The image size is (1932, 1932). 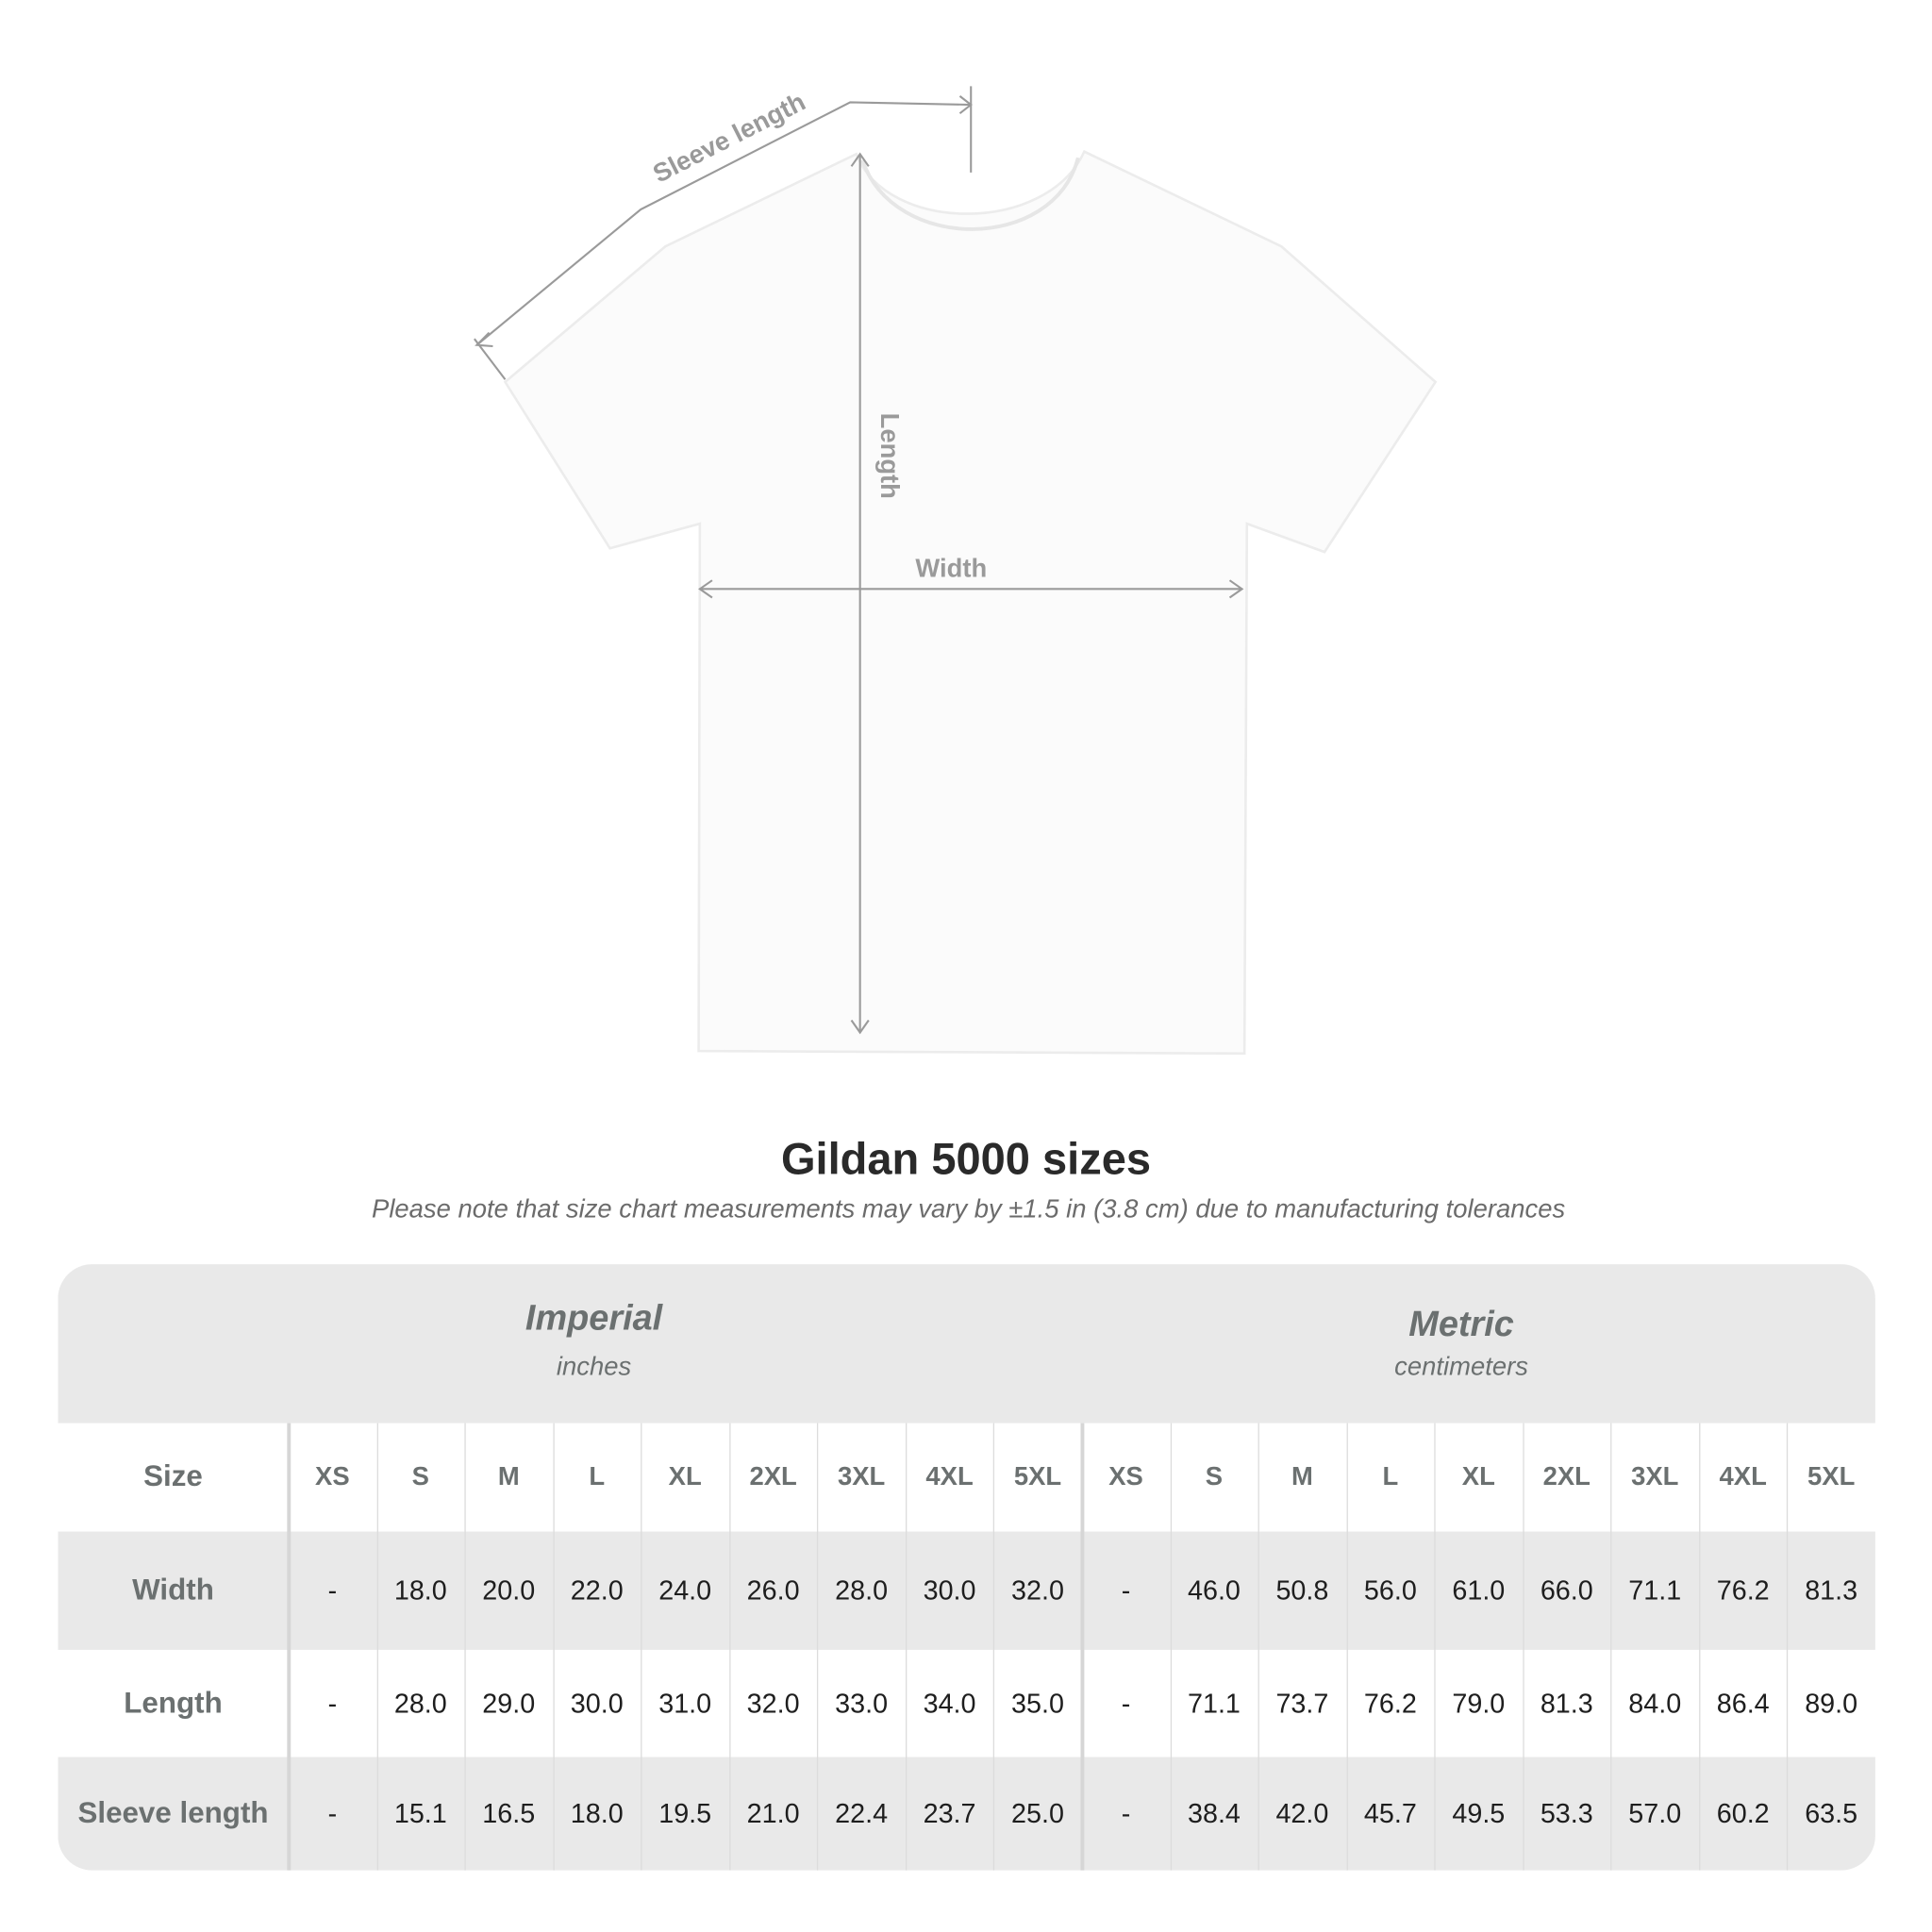 What do you see at coordinates (1302, 1813) in the screenshot?
I see `metric-value-cell: 42.0` at bounding box center [1302, 1813].